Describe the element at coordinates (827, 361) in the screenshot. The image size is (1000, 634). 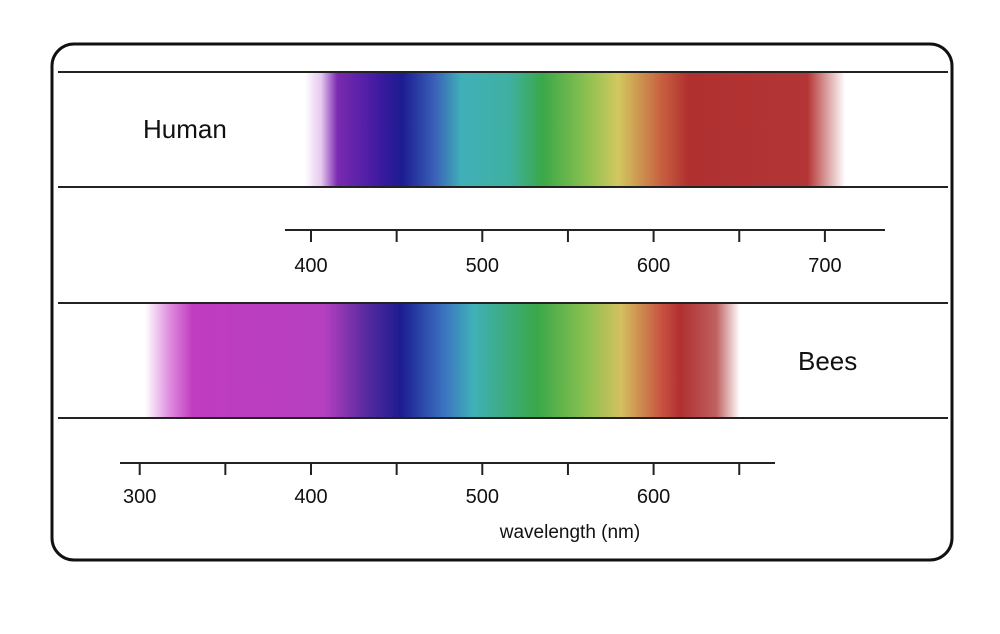
I see `panel-label: Bees` at that location.